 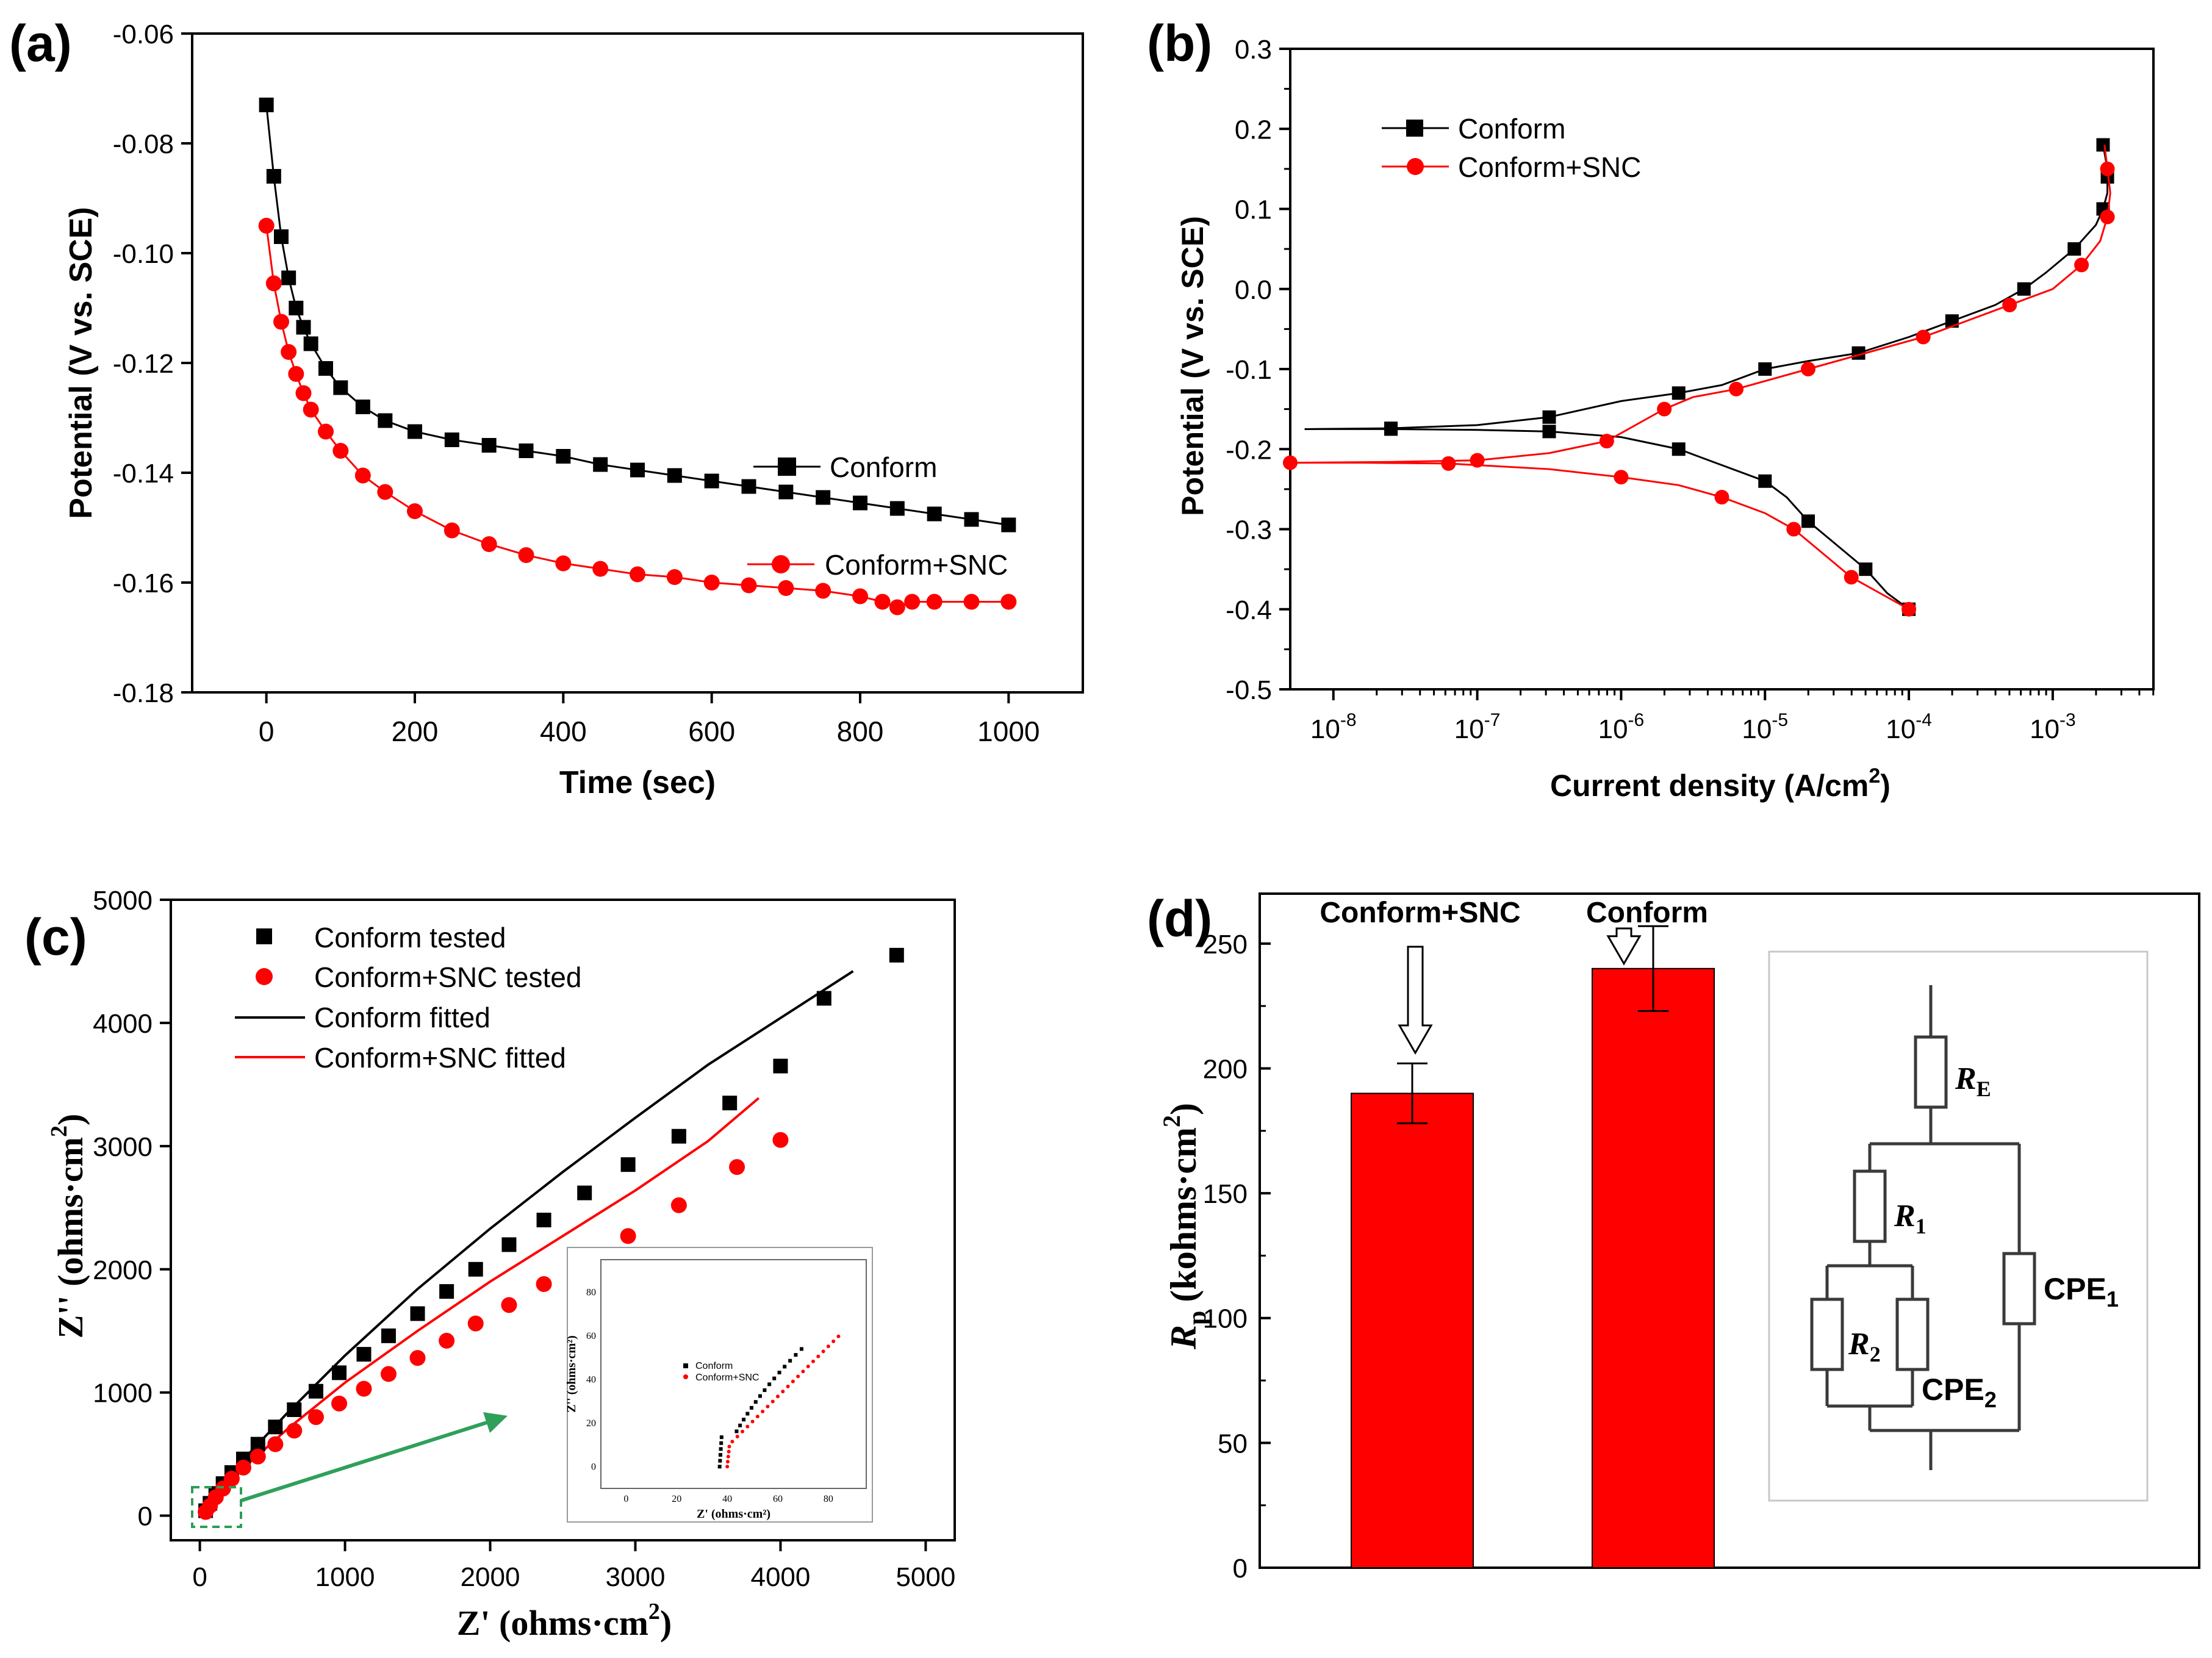 I want to click on xlabel-b: Current density (A/cm2), so click(x=1721, y=784).